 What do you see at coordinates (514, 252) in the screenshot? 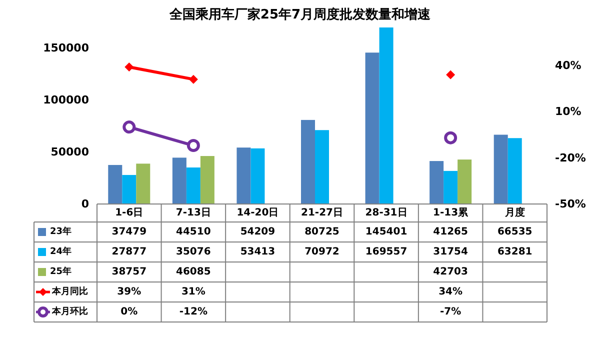
I see `data-label: 63281` at bounding box center [514, 252].